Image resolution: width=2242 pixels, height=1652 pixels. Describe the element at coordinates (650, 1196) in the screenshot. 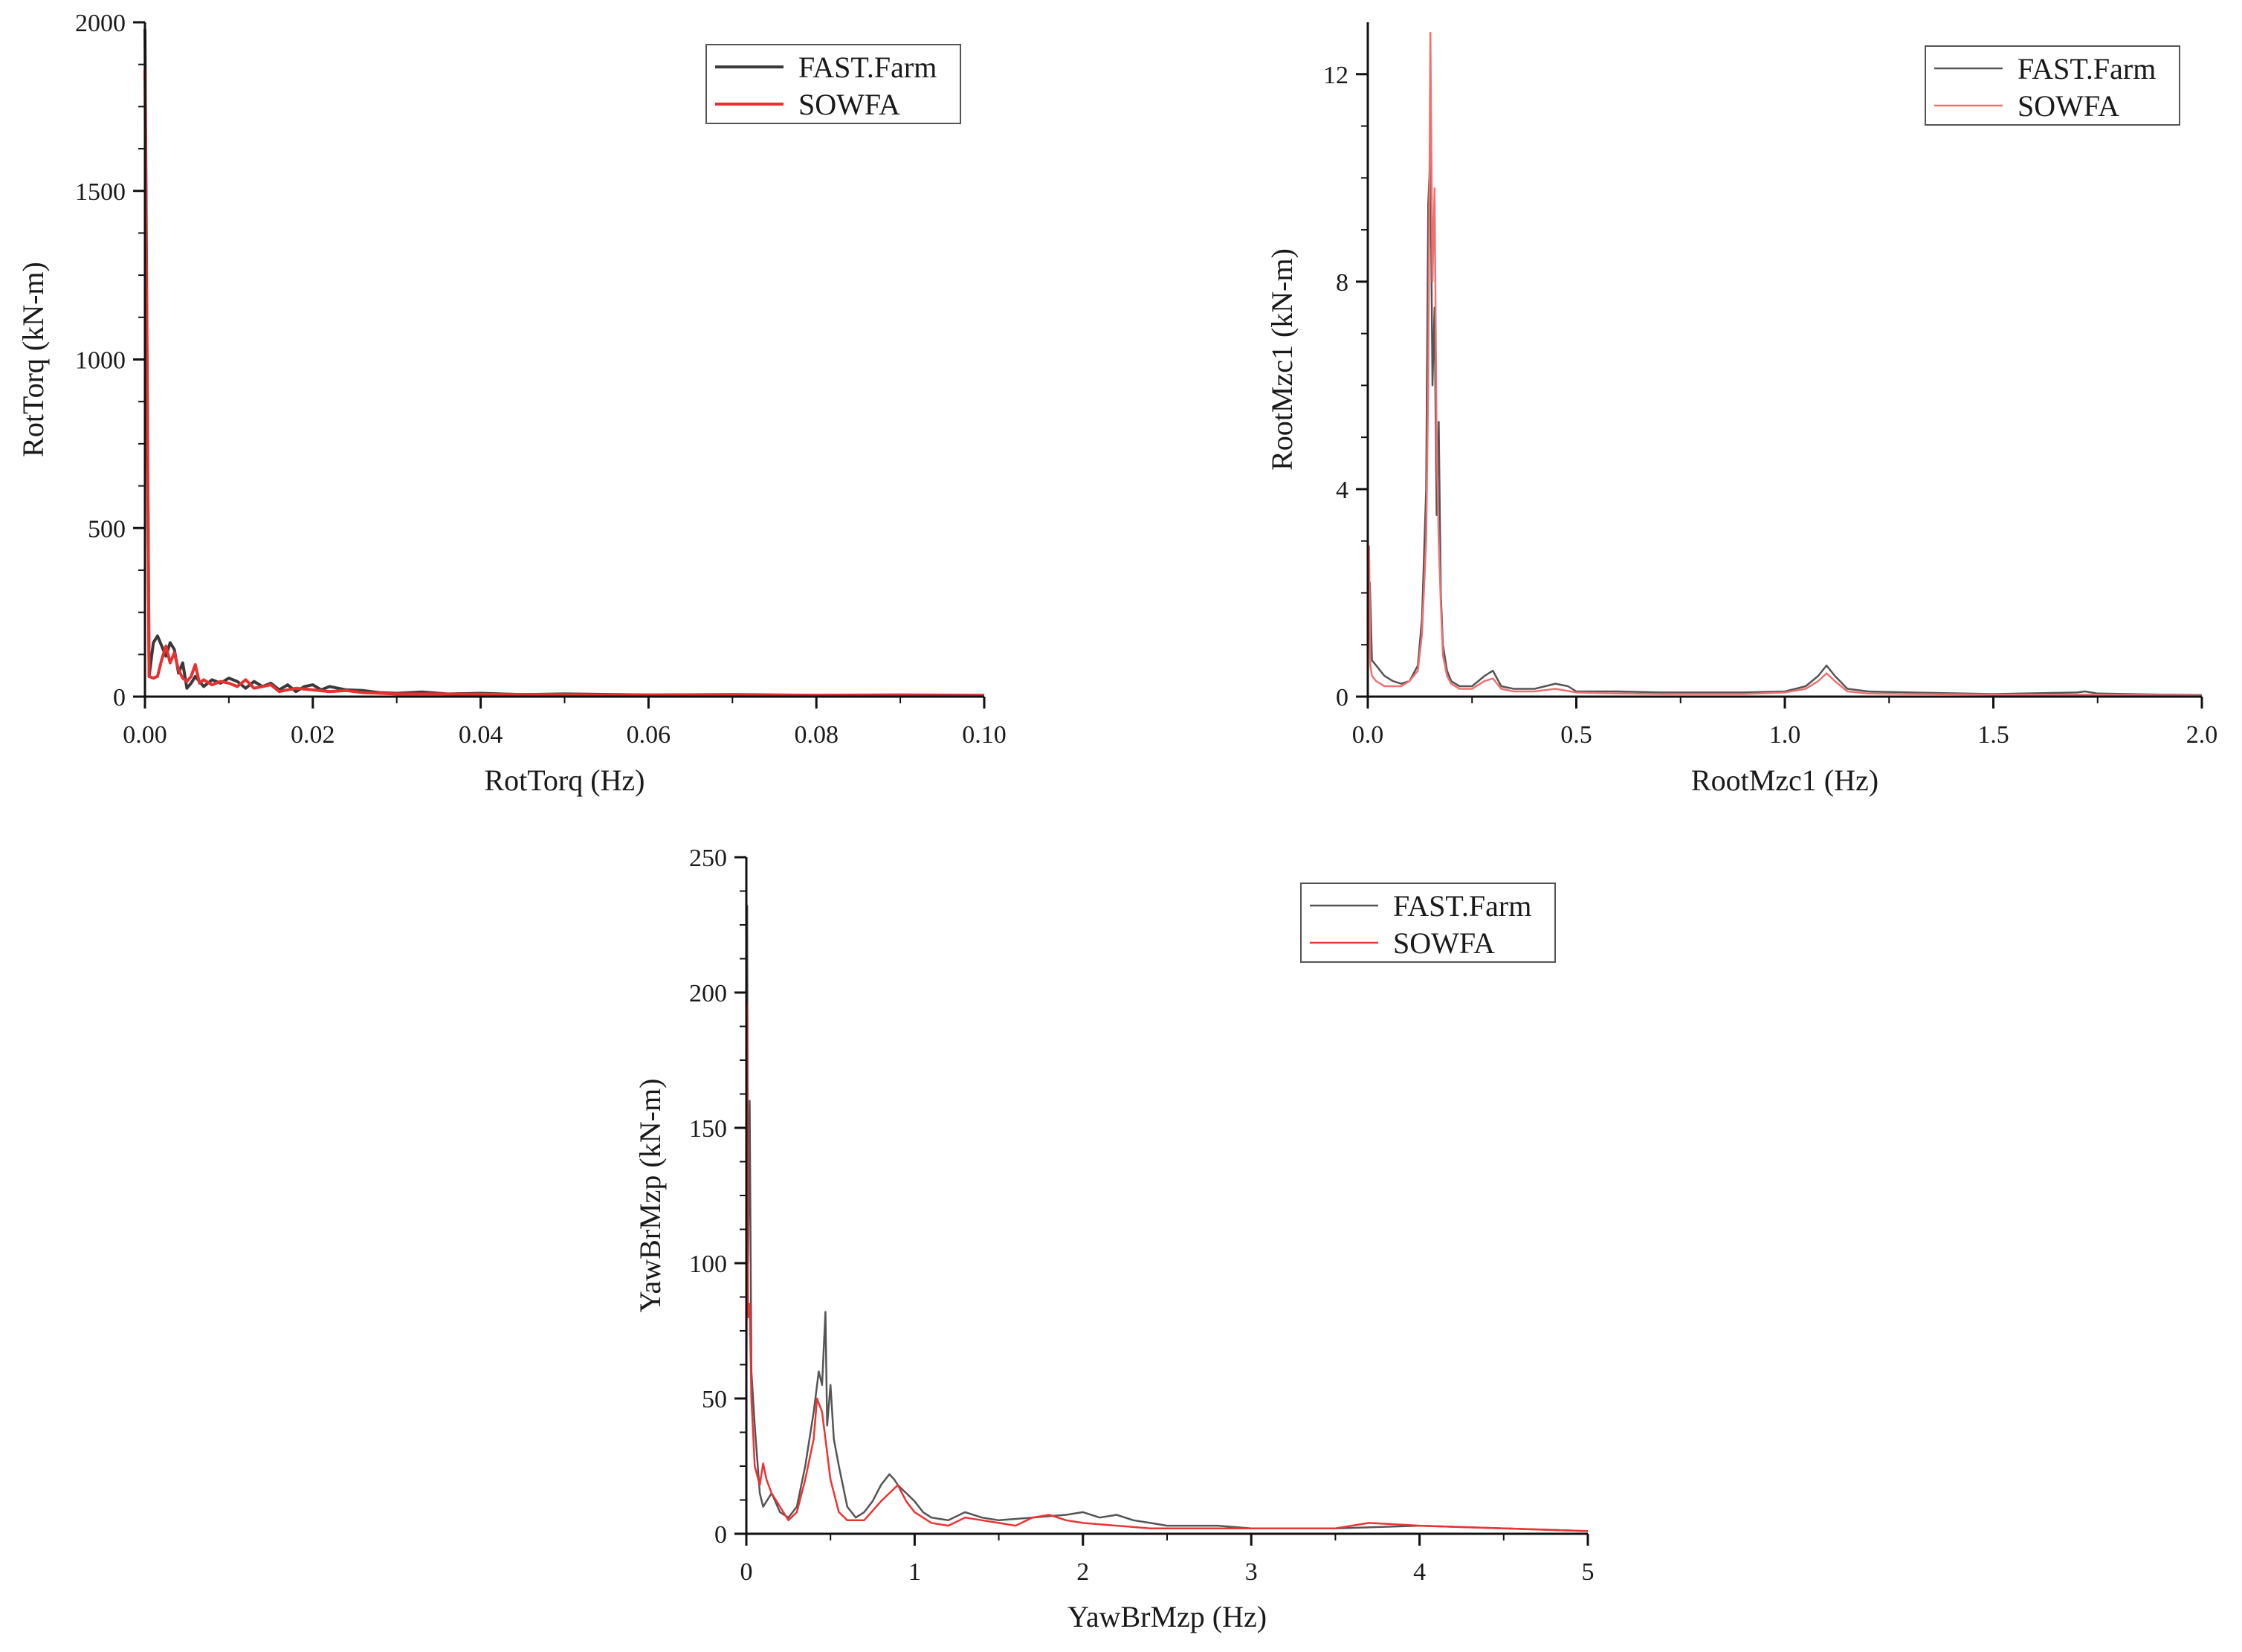

I see `y-axis-title-yawbrmzp: YawBrMzp (kN-m)` at that location.